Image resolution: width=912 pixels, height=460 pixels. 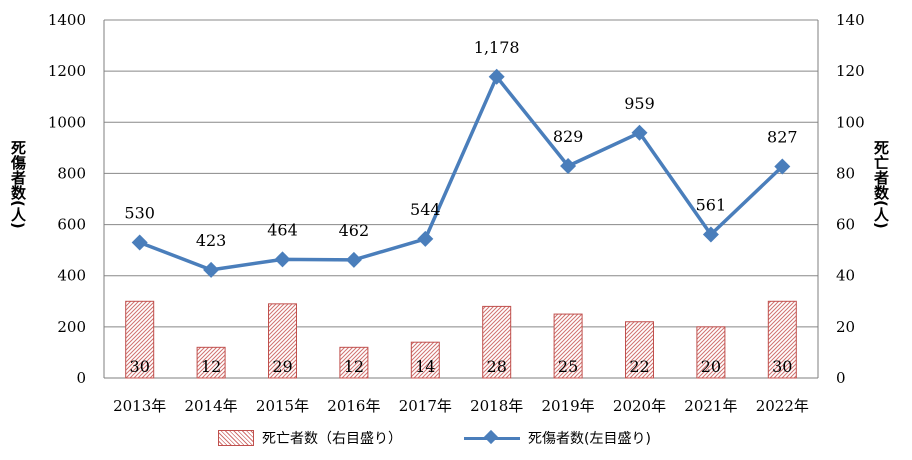 I want to click on y-right-tick-label: 20, so click(x=845, y=327).